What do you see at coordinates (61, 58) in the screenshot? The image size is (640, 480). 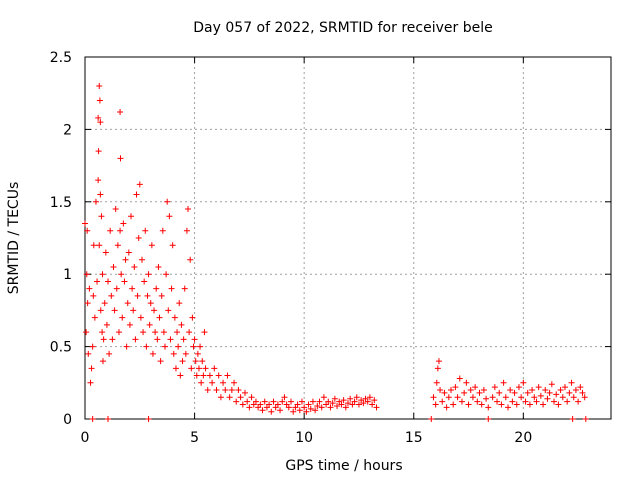 I see `y-tick-label: 2.5` at bounding box center [61, 58].